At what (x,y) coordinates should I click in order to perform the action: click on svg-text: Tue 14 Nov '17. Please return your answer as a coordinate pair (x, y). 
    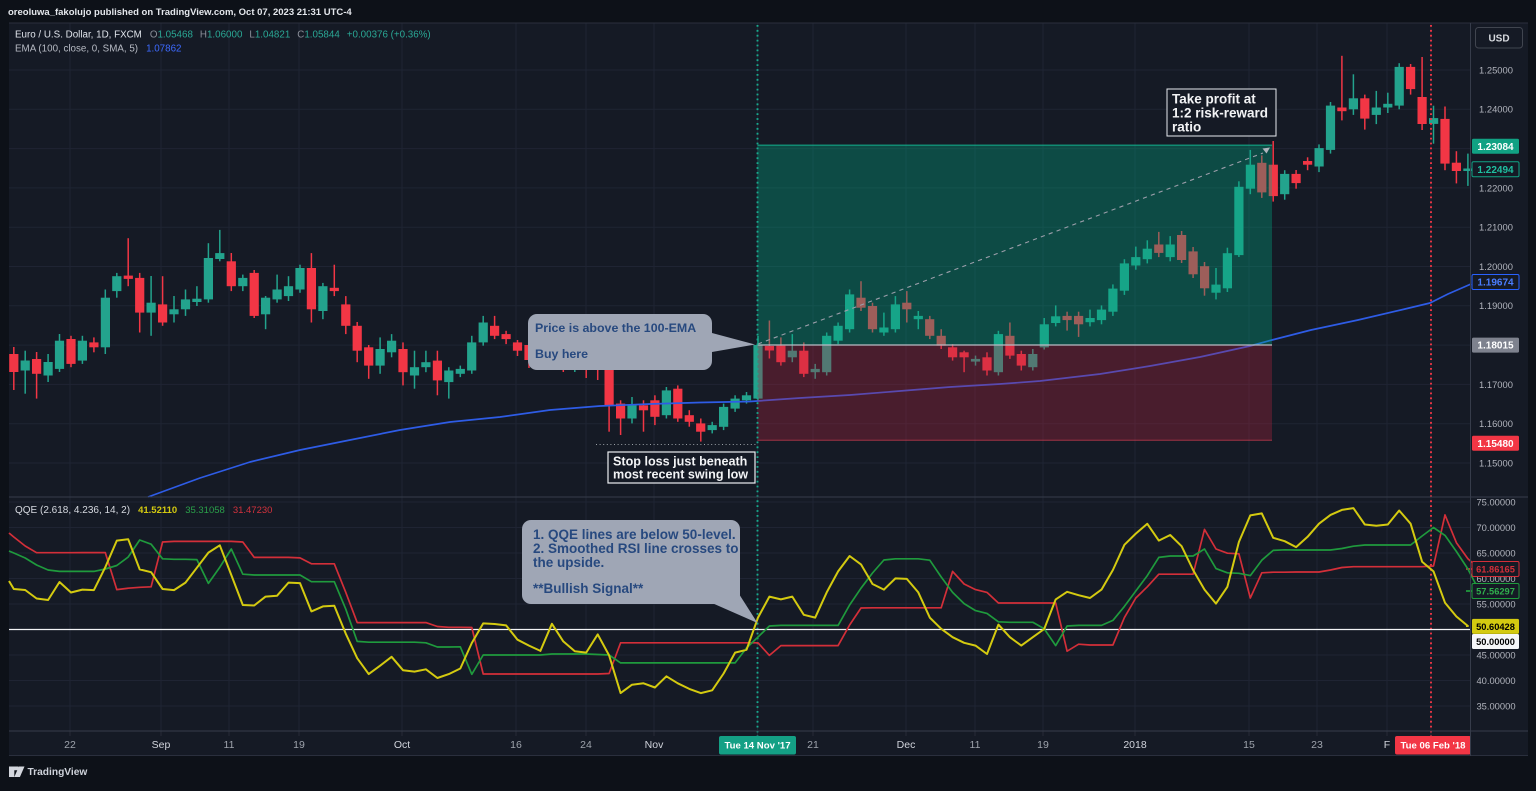
    Looking at the image, I should click on (757, 746).